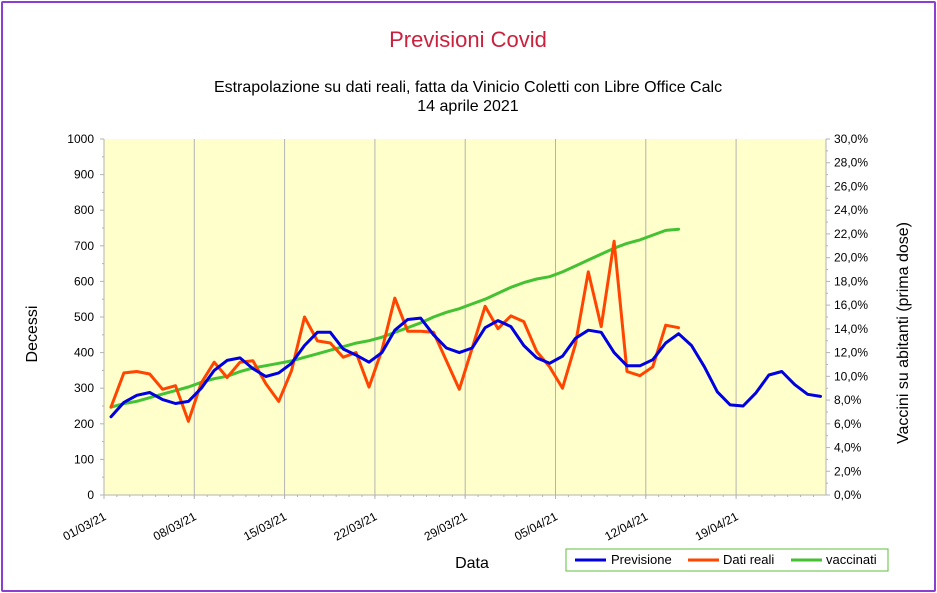 Image resolution: width=937 pixels, height=593 pixels. I want to click on x-tick-label: 01/03/21, so click(85, 526).